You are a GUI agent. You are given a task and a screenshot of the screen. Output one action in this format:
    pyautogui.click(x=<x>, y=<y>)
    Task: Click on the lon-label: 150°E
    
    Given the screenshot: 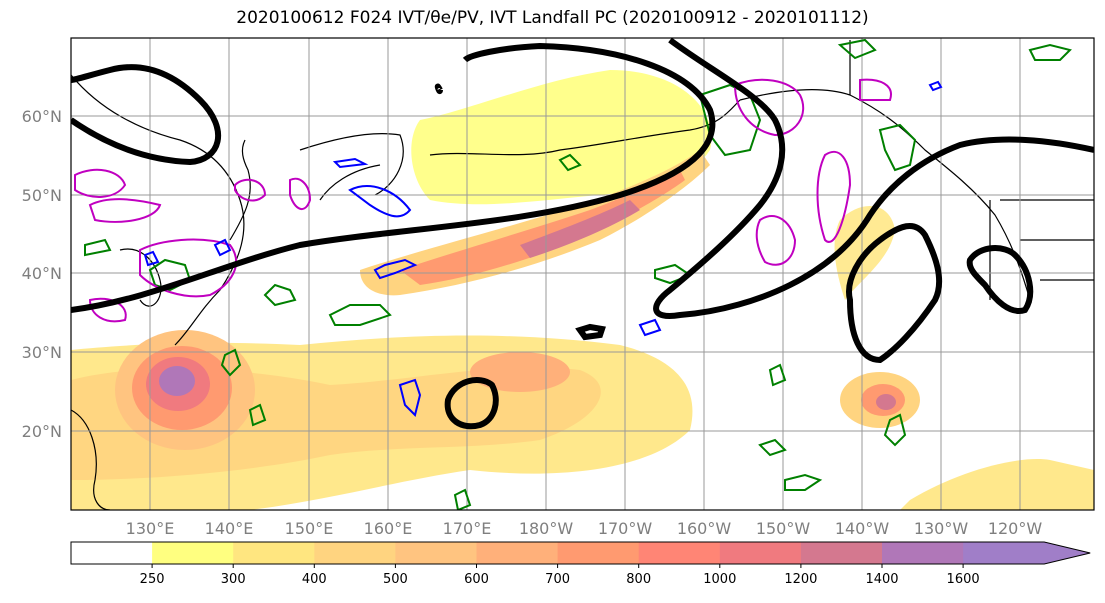 What is the action you would take?
    pyautogui.click(x=309, y=528)
    